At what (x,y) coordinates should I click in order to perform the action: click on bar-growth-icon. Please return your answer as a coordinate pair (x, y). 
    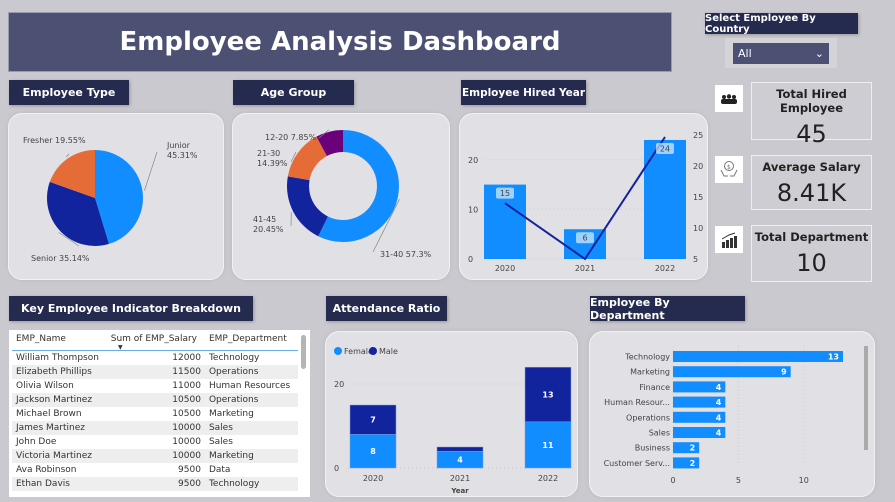
    Looking at the image, I should click on (729, 239).